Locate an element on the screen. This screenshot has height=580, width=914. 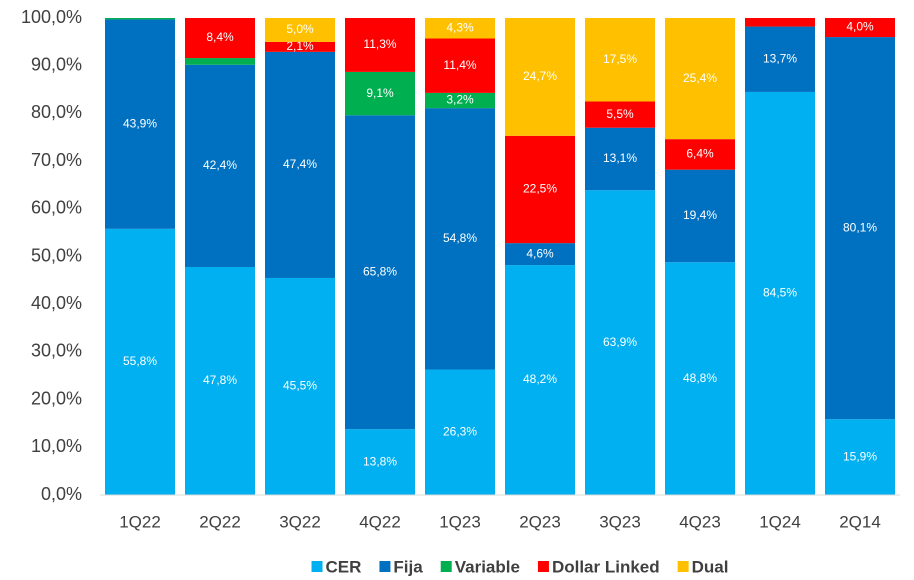
x-tick-label: 4Q22 is located at coordinates (380, 521).